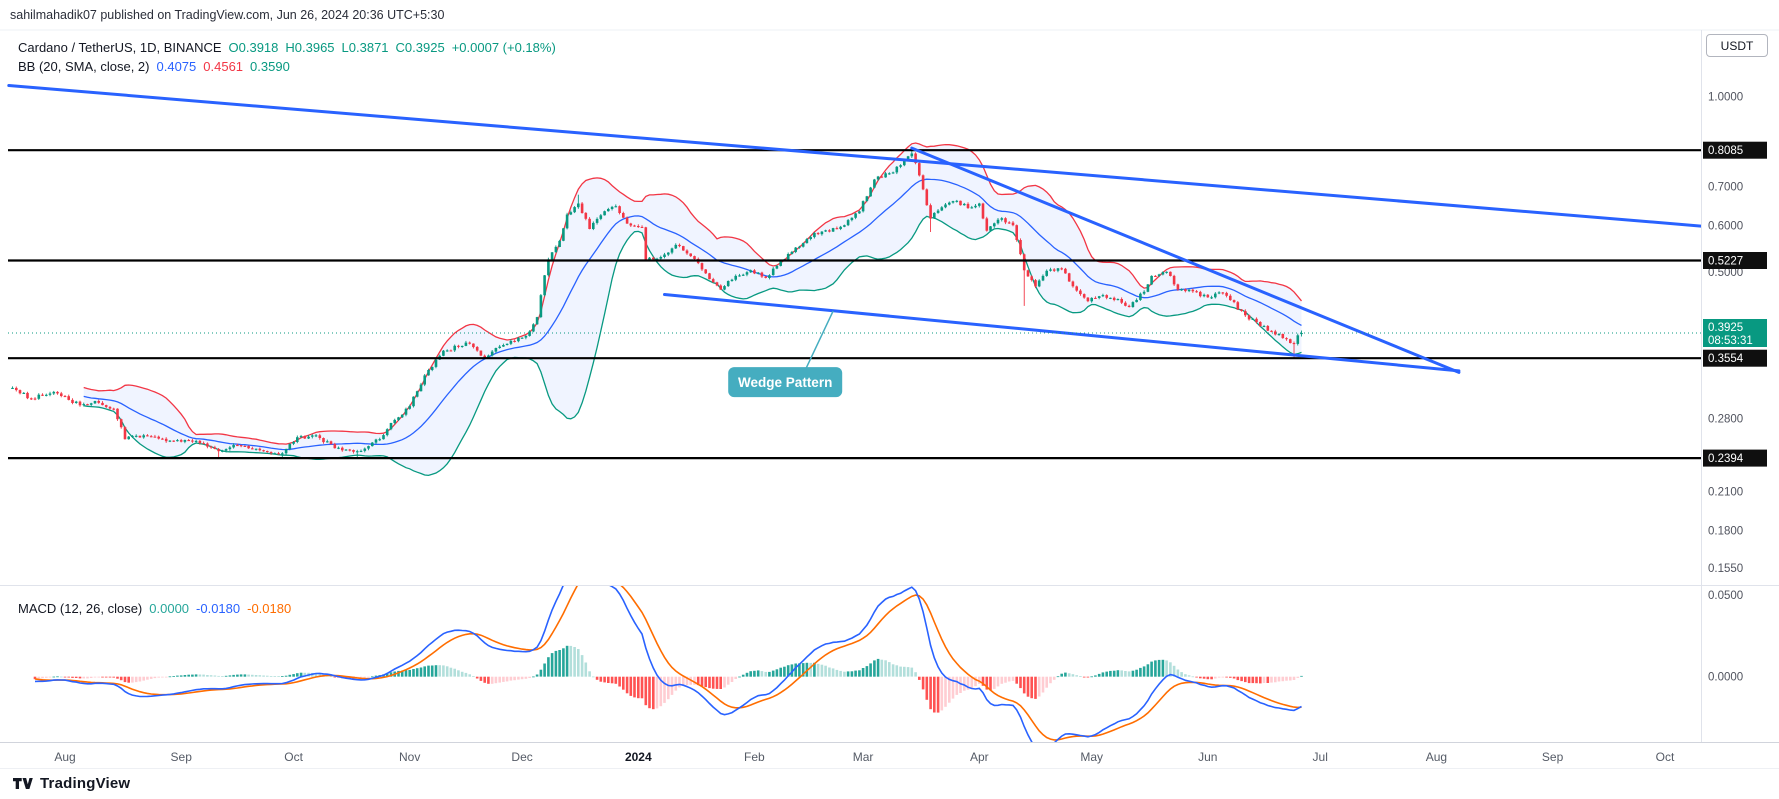 The height and width of the screenshot is (799, 1779). I want to click on price-level-badge: 0.3554, so click(1735, 358).